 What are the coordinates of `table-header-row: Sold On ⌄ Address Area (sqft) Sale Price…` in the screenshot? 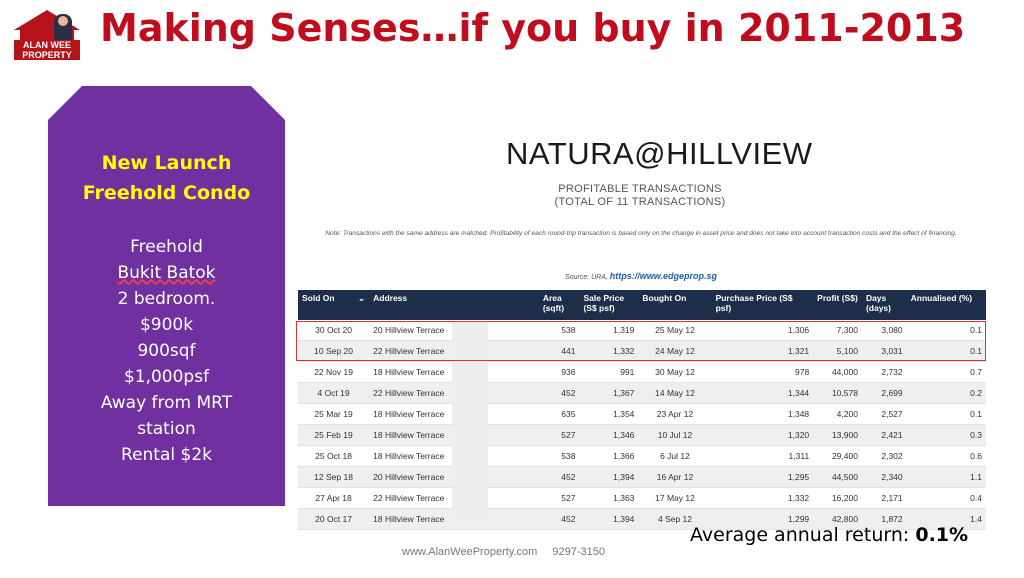 It's located at (642, 305).